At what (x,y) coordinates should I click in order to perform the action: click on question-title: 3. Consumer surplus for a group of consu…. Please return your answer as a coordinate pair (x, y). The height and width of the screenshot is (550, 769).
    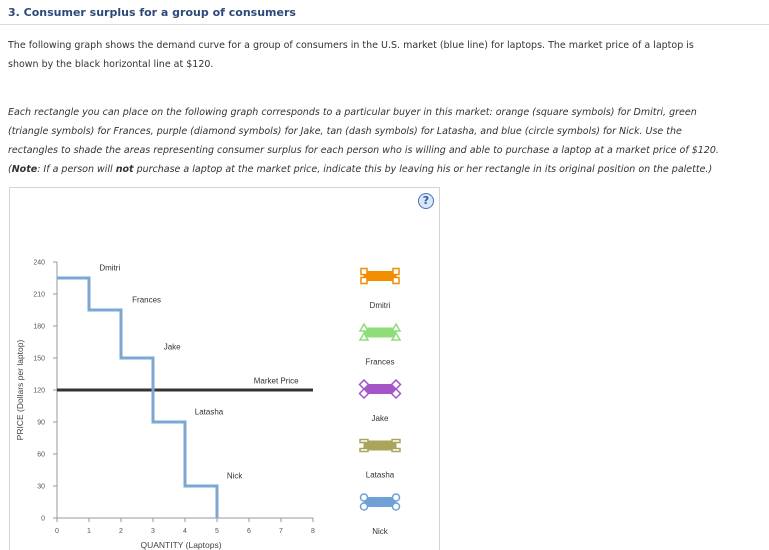
    Looking at the image, I should click on (152, 12).